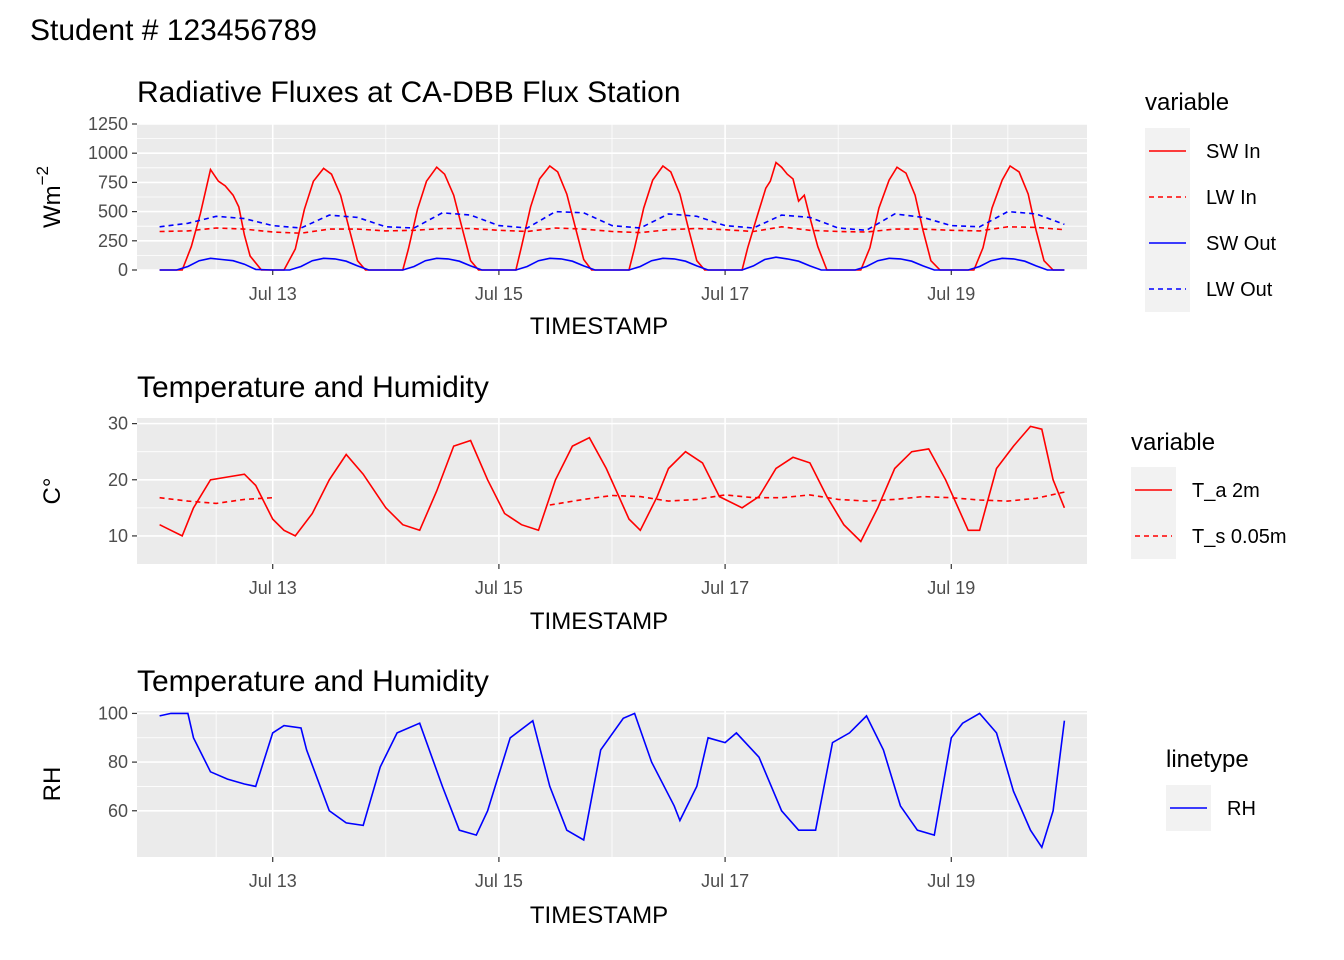 The width and height of the screenshot is (1344, 960). I want to click on legend: variable SW In LW In SW Out LW Out, so click(1210, 200).